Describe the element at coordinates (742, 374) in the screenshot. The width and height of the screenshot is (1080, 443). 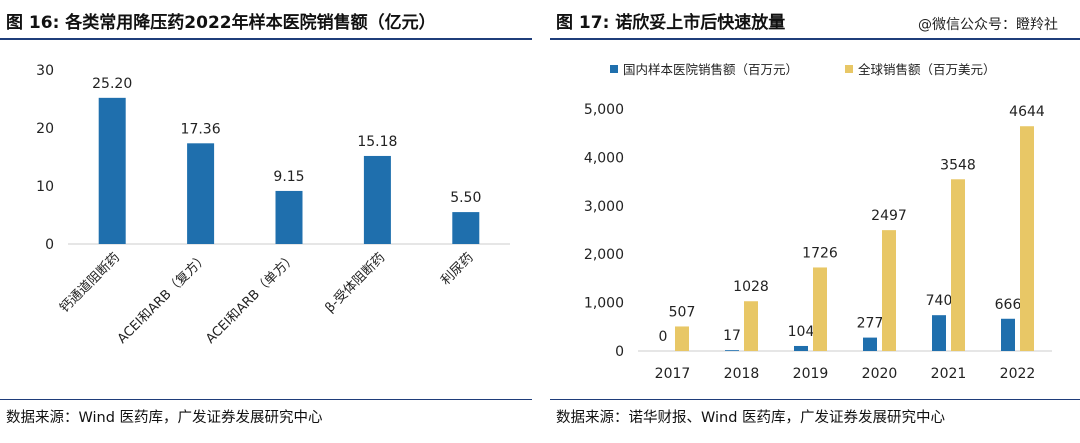
I see `x-tick-label: 2018` at that location.